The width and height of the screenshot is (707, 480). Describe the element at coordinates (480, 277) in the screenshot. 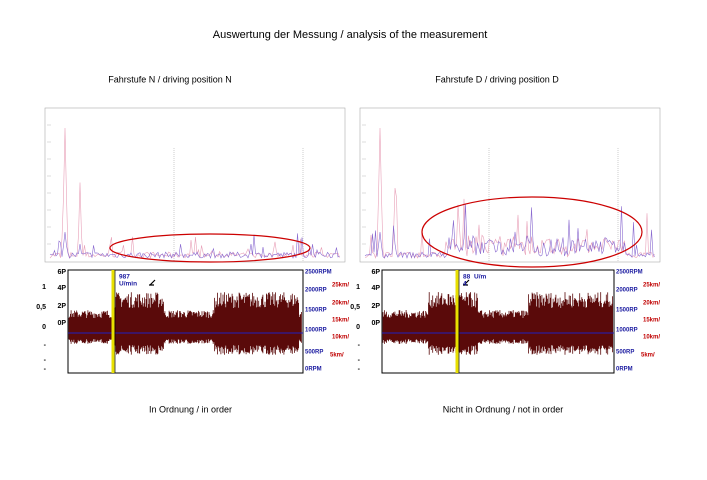

I see `rpm-annotation: U/m` at that location.